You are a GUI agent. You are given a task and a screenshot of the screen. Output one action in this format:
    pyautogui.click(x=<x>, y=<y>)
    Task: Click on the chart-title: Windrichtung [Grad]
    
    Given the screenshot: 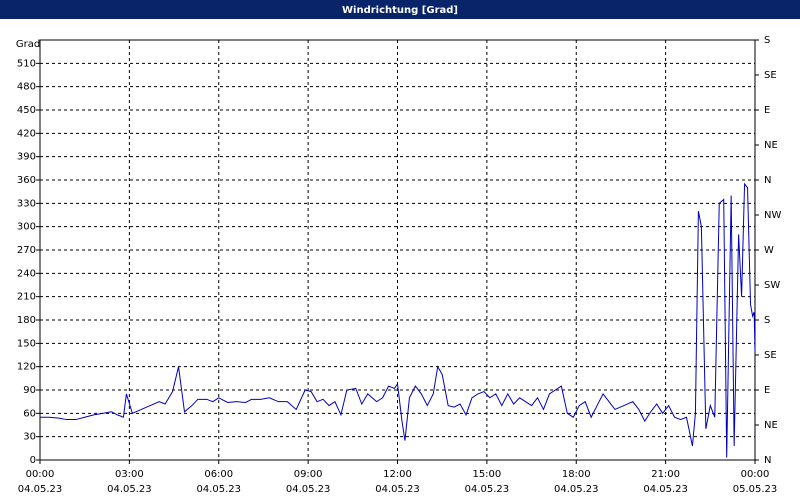 What is the action you would take?
    pyautogui.click(x=400, y=10)
    